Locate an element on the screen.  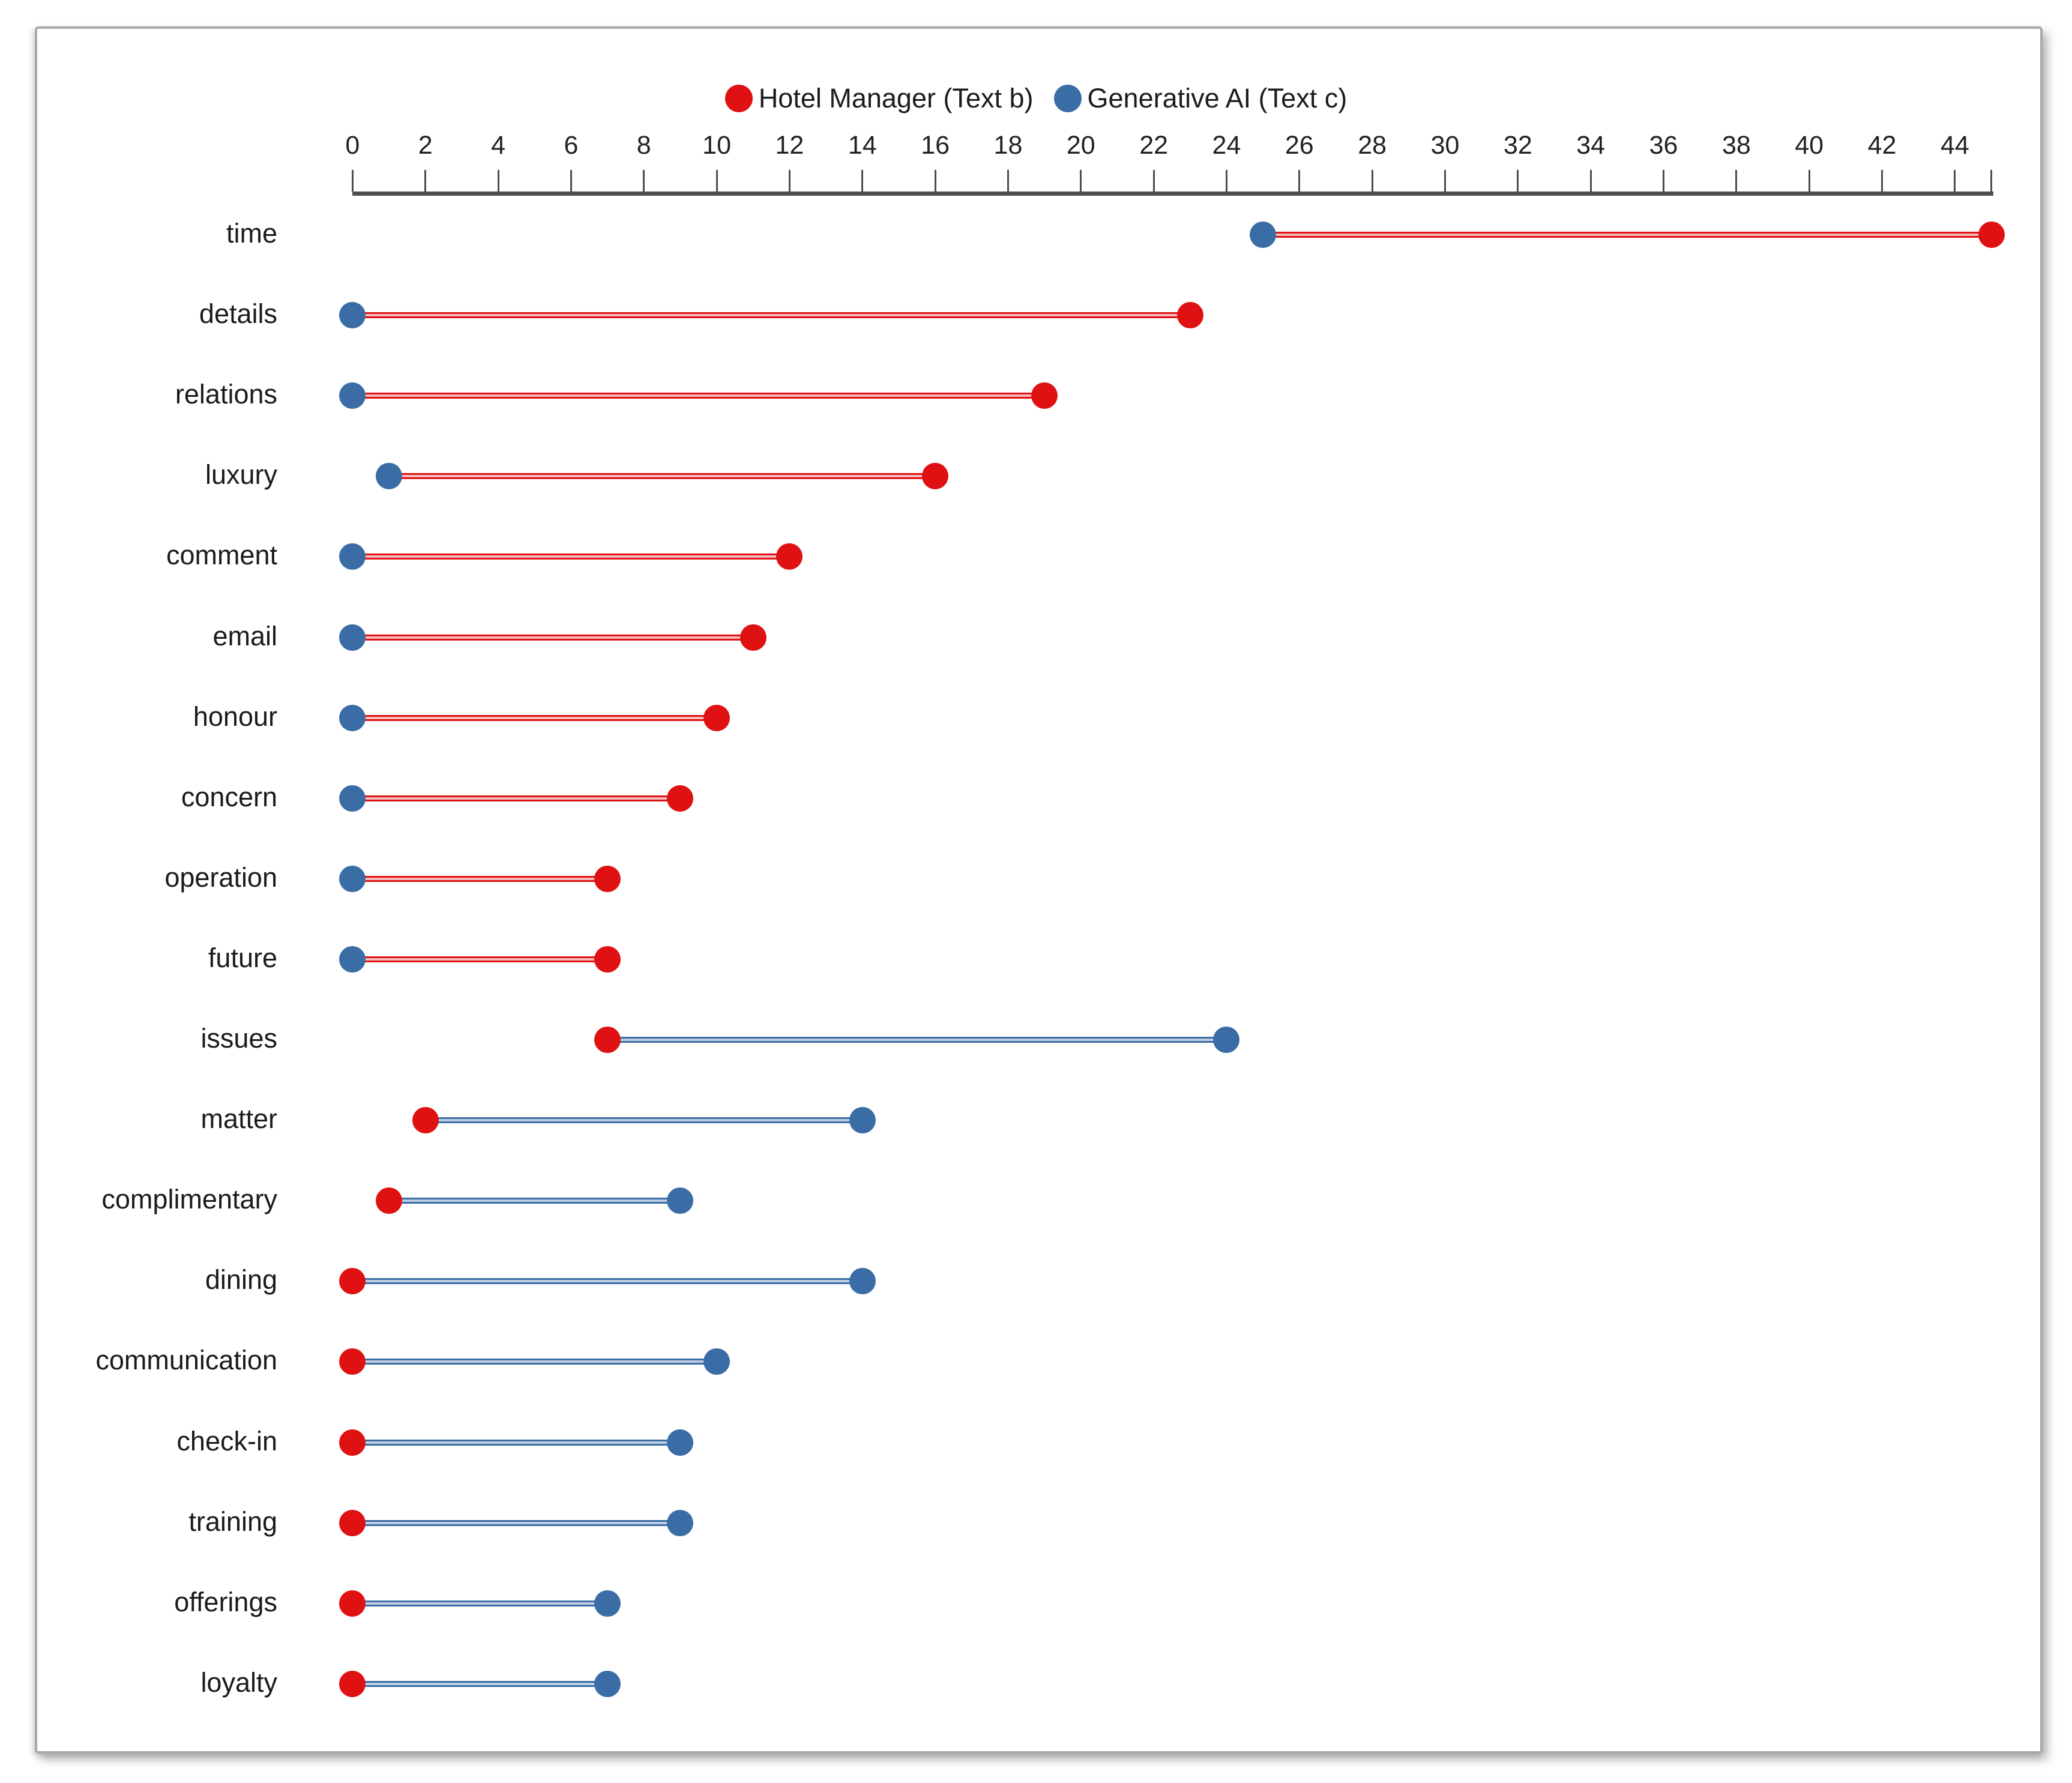
category-label: training is located at coordinates (232, 1521).